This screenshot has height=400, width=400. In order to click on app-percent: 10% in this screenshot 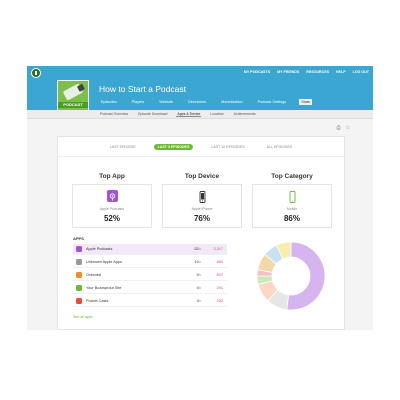, I will do `click(197, 262)`.